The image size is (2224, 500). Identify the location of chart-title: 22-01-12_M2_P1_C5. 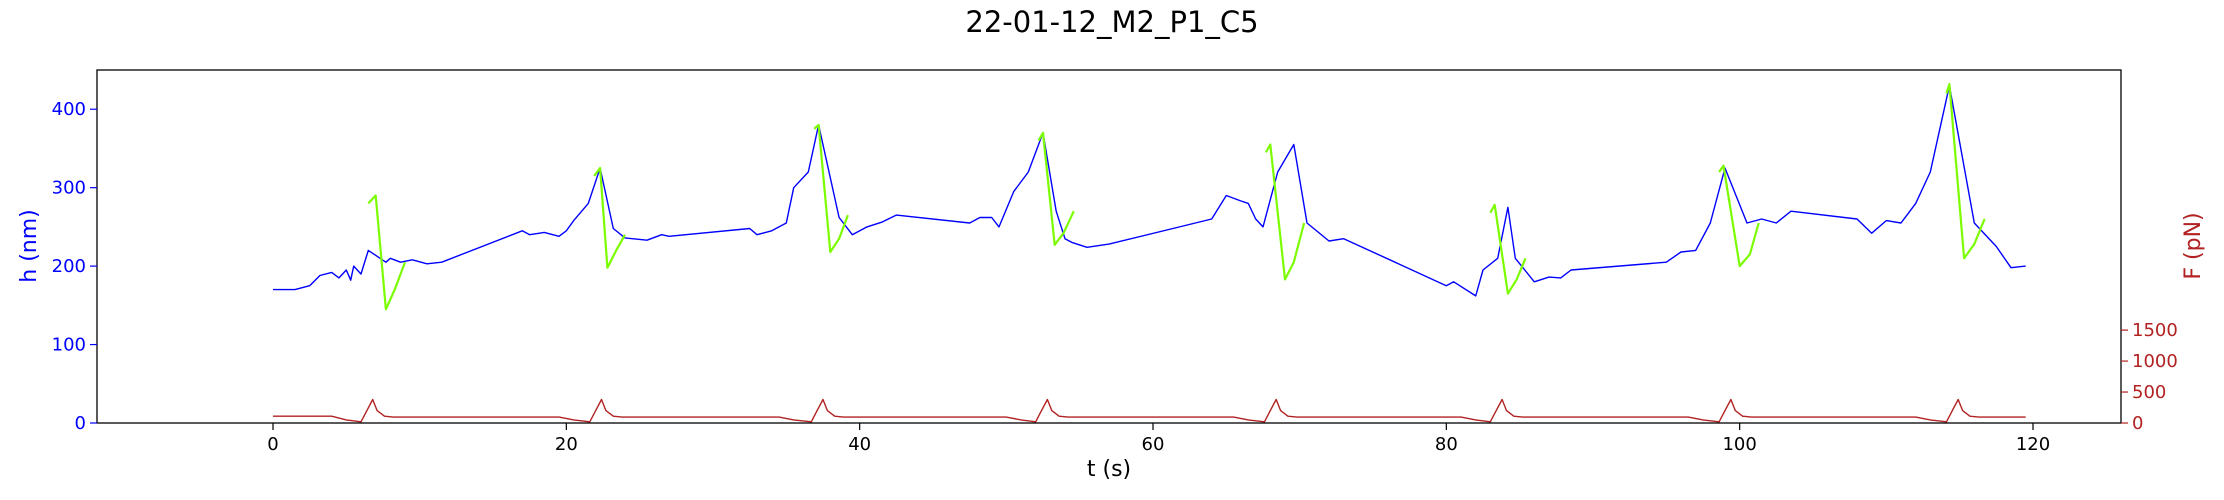
(1111, 22).